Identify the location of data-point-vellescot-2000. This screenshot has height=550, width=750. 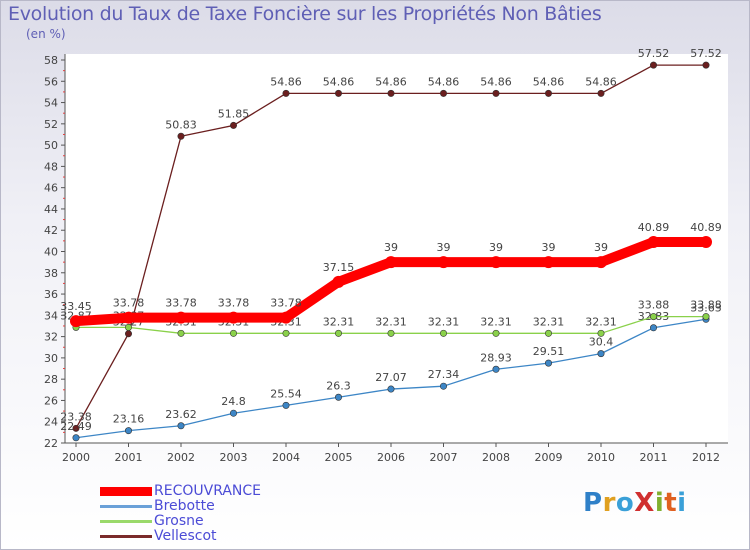
(76, 428).